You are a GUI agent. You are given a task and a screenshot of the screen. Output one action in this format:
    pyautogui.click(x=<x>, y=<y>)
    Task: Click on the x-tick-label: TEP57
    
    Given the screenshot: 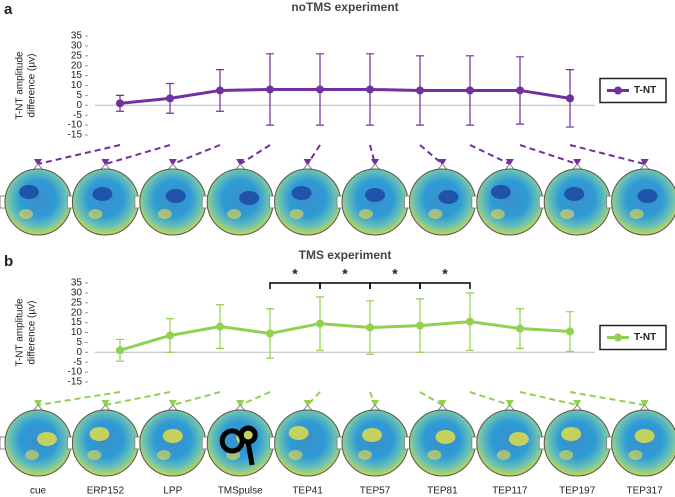 What is the action you would take?
    pyautogui.click(x=375, y=491)
    